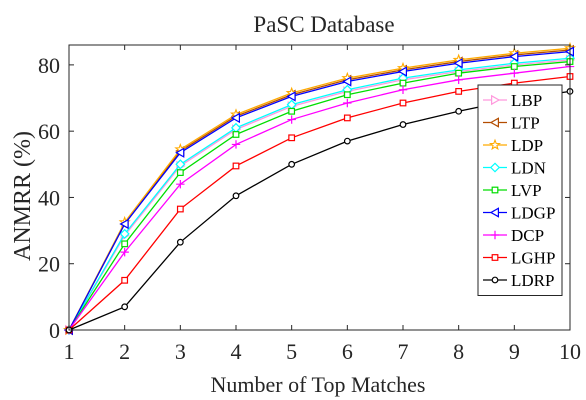 The height and width of the screenshot is (400, 586). Describe the element at coordinates (69, 351) in the screenshot. I see `x-tick-label: 1` at that location.